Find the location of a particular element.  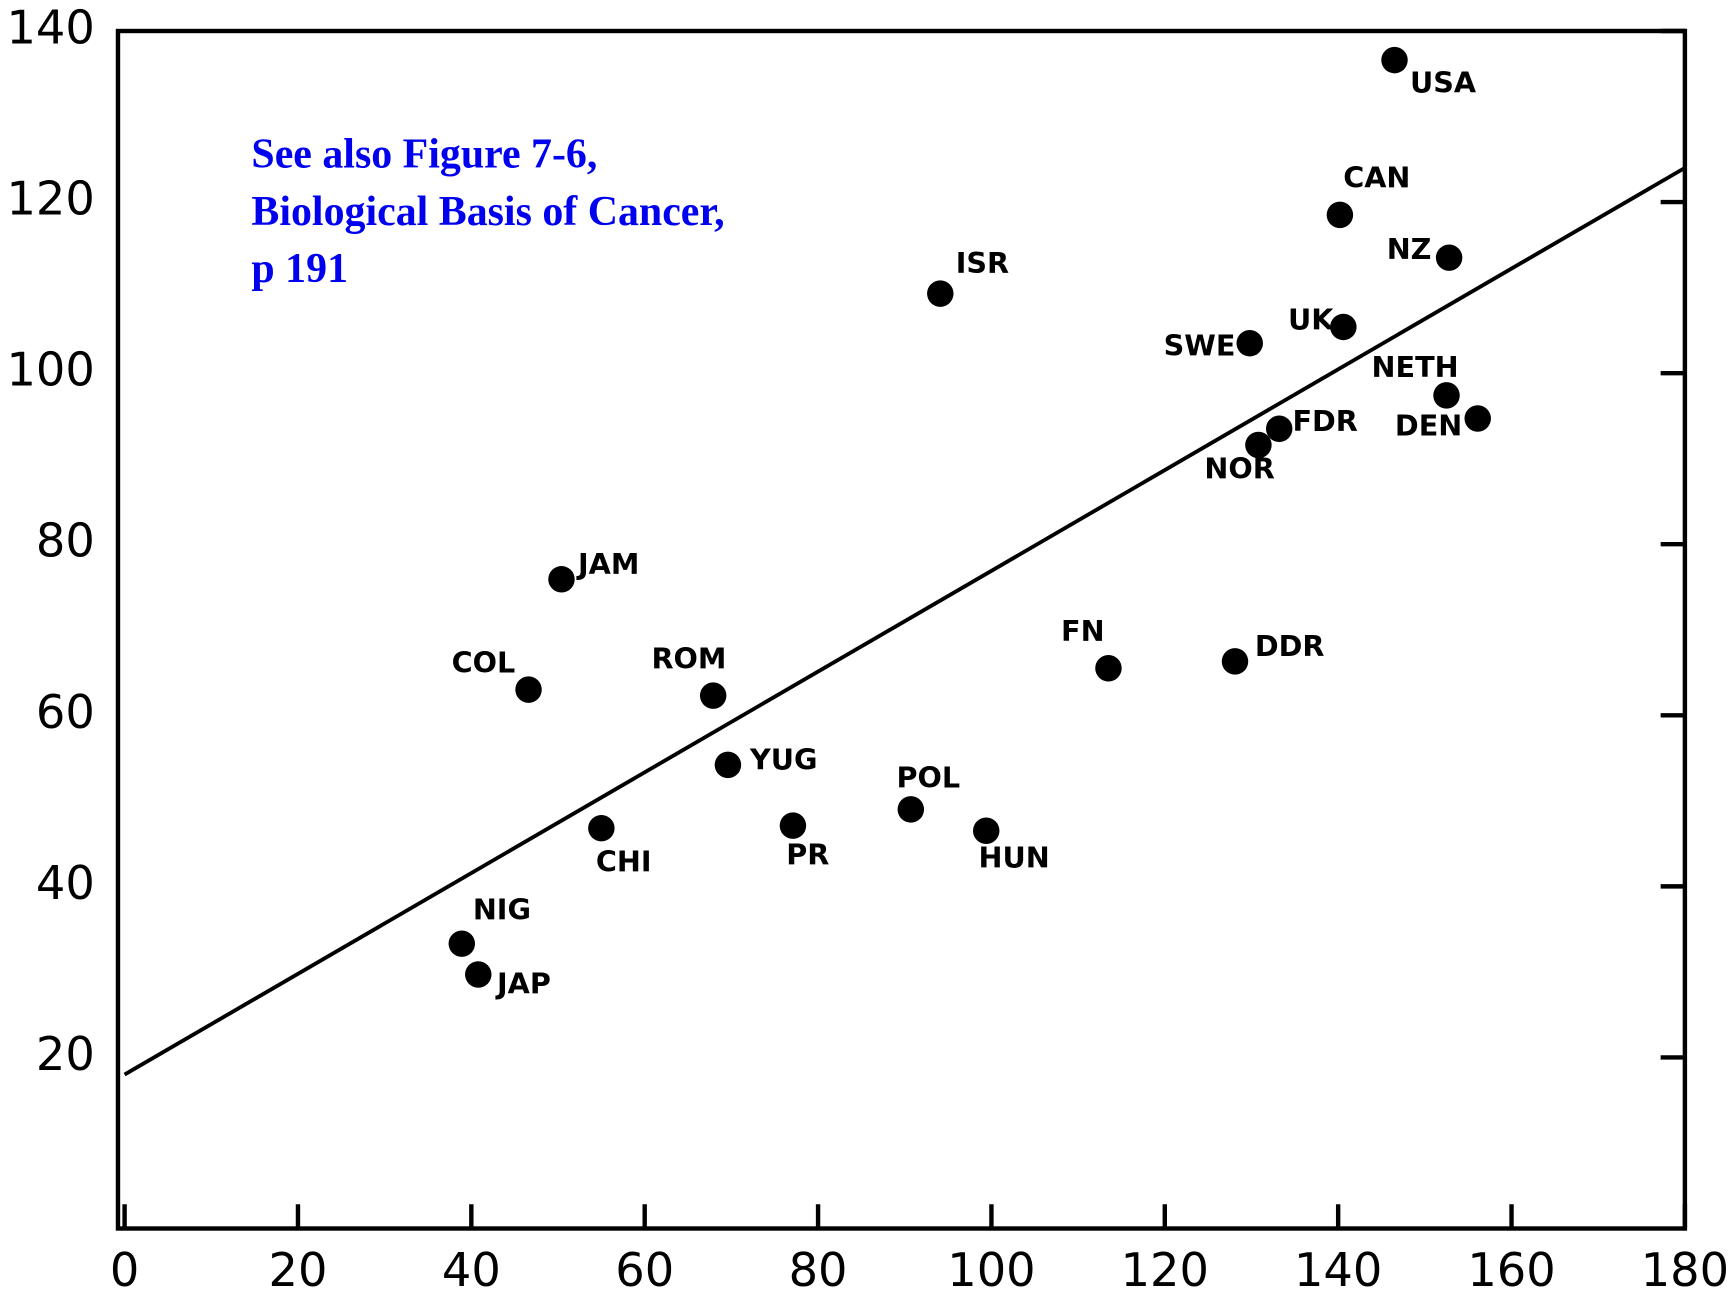

x-tick-label: 60 is located at coordinates (644, 1270).